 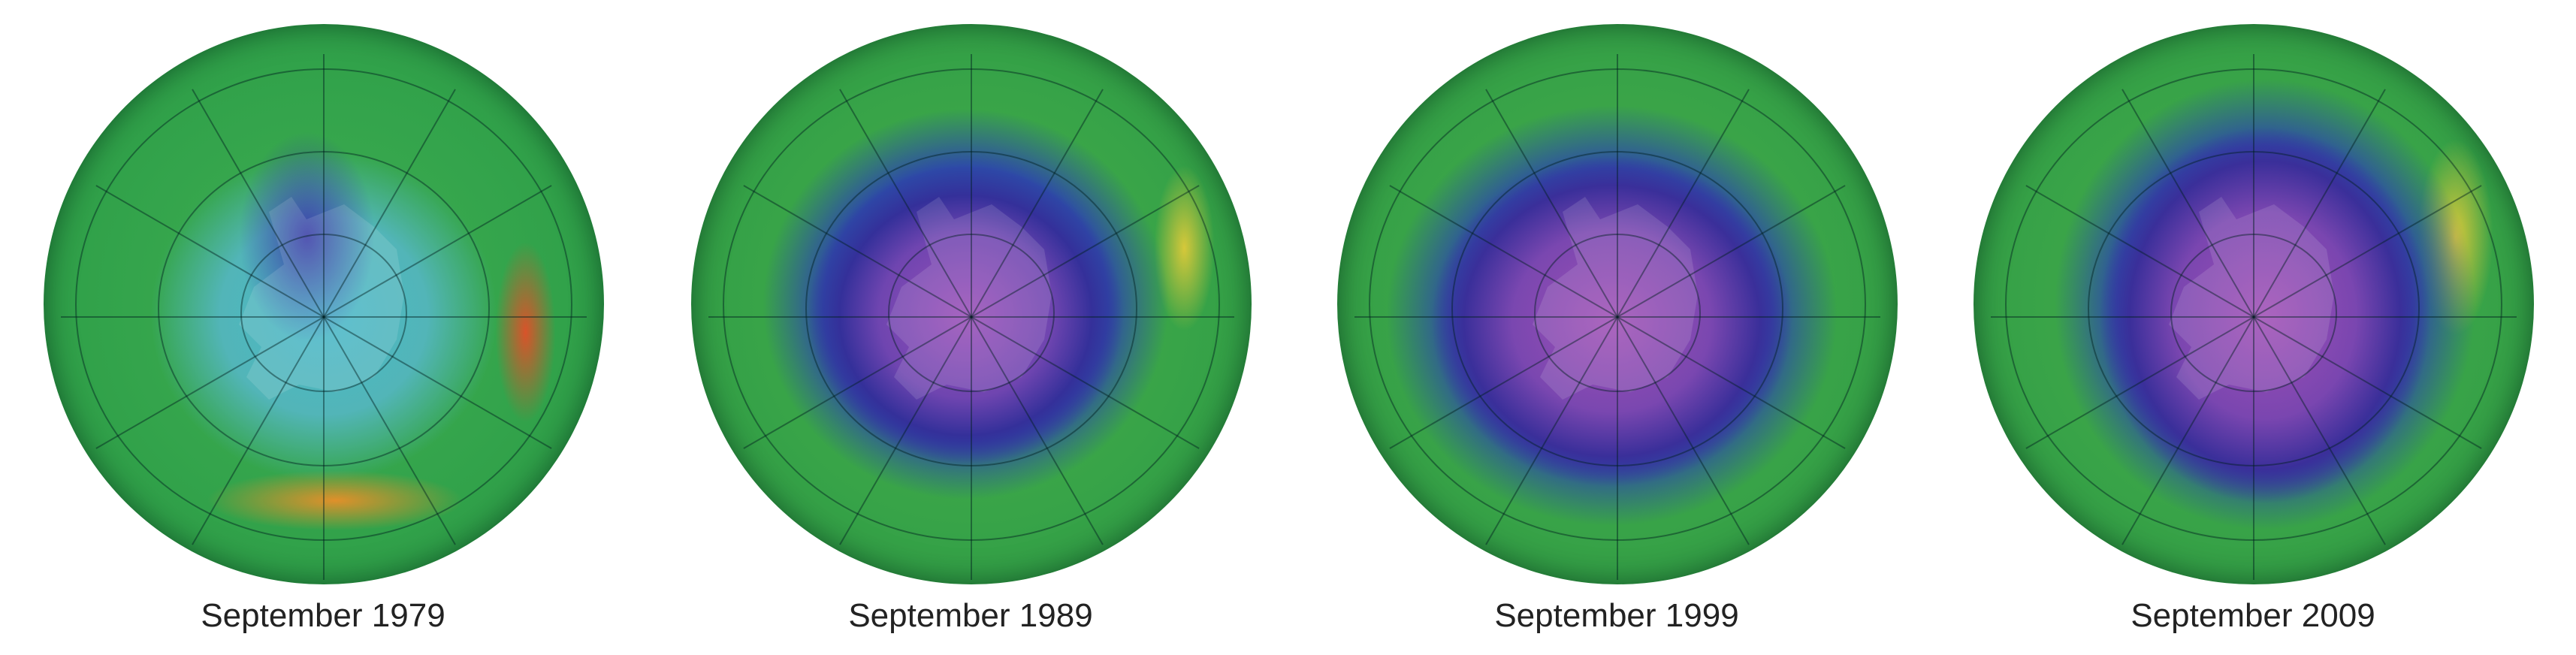 I want to click on panel-caption: September 1999, so click(x=1616, y=615).